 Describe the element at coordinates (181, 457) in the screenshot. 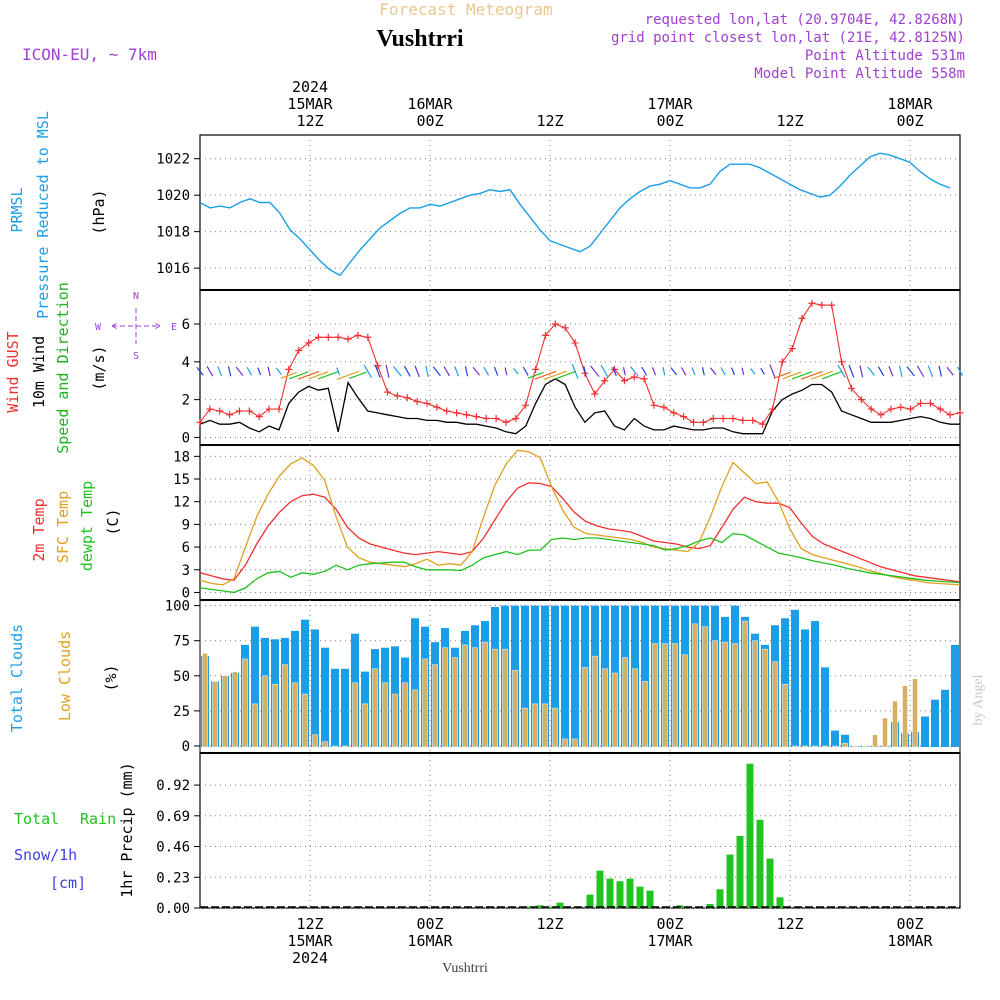

I see `y-tick-label: 18` at that location.